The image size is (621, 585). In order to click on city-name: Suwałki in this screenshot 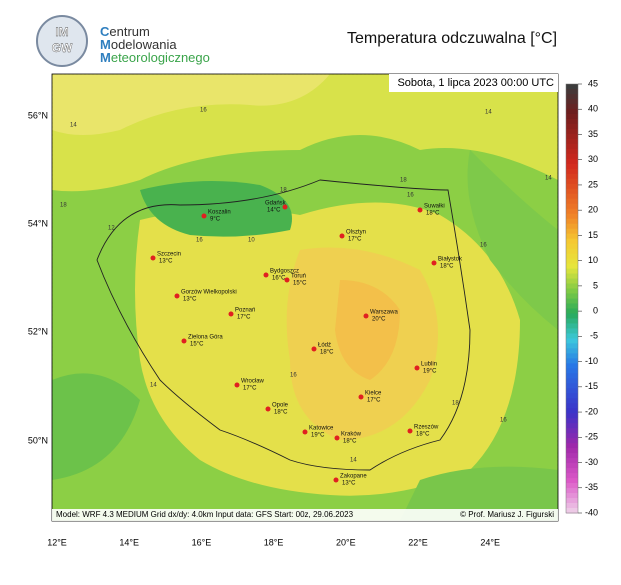, I will do `click(434, 207)`.